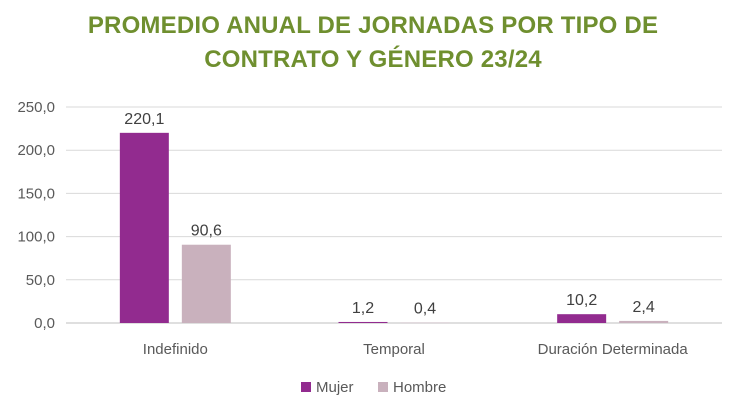  What do you see at coordinates (36, 193) in the screenshot?
I see `y-tick-label: 150,0` at bounding box center [36, 193].